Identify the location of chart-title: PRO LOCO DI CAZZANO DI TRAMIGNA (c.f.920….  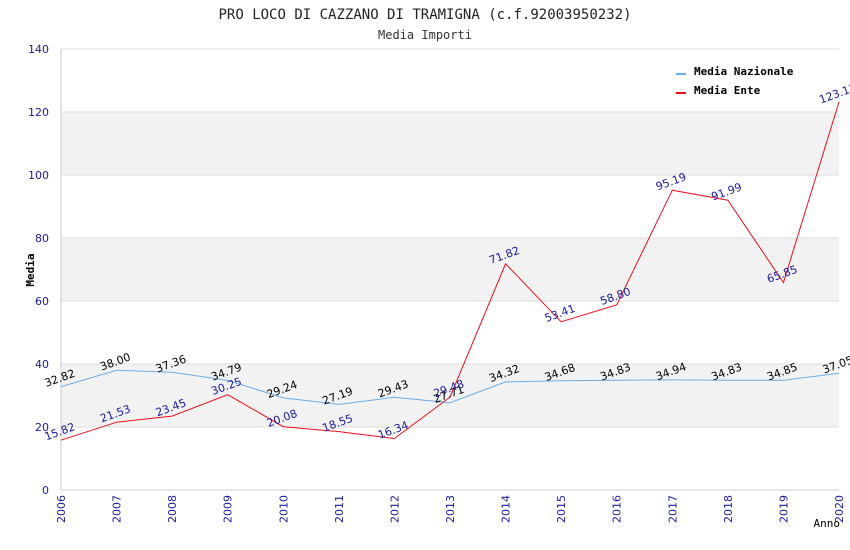
(424, 15).